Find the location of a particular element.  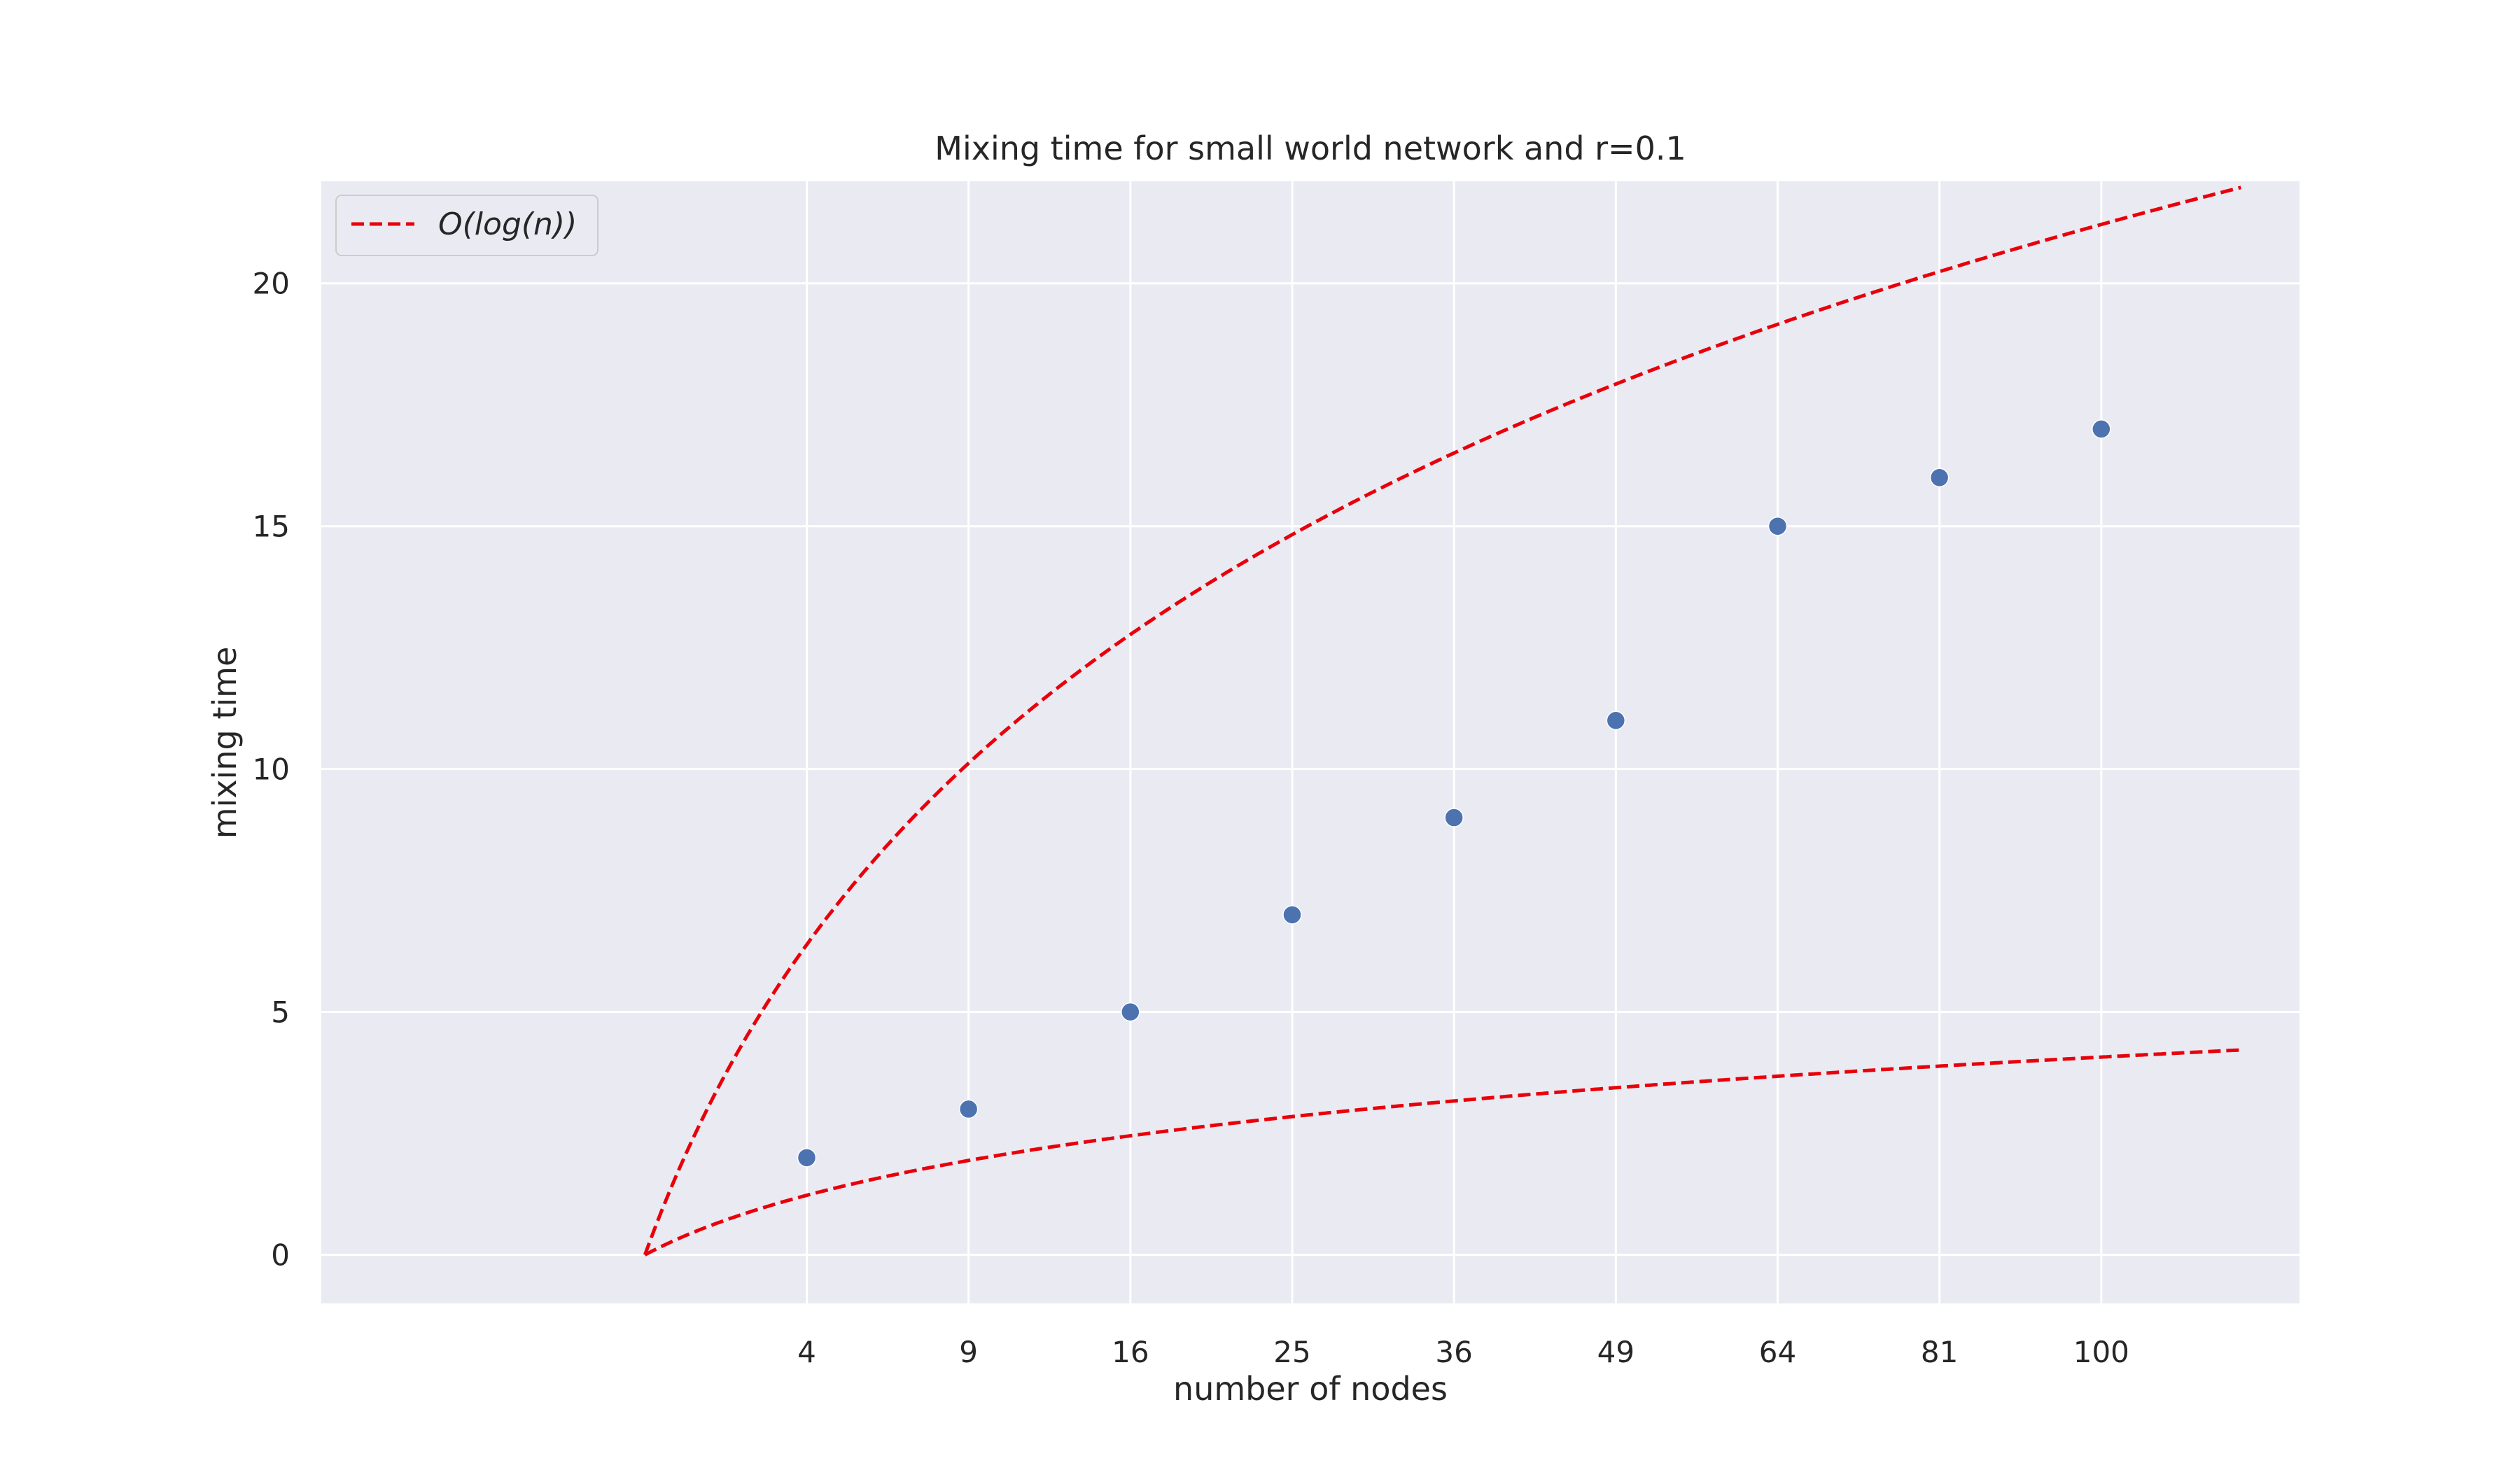

dashed-curve is located at coordinates (1442, 1152).